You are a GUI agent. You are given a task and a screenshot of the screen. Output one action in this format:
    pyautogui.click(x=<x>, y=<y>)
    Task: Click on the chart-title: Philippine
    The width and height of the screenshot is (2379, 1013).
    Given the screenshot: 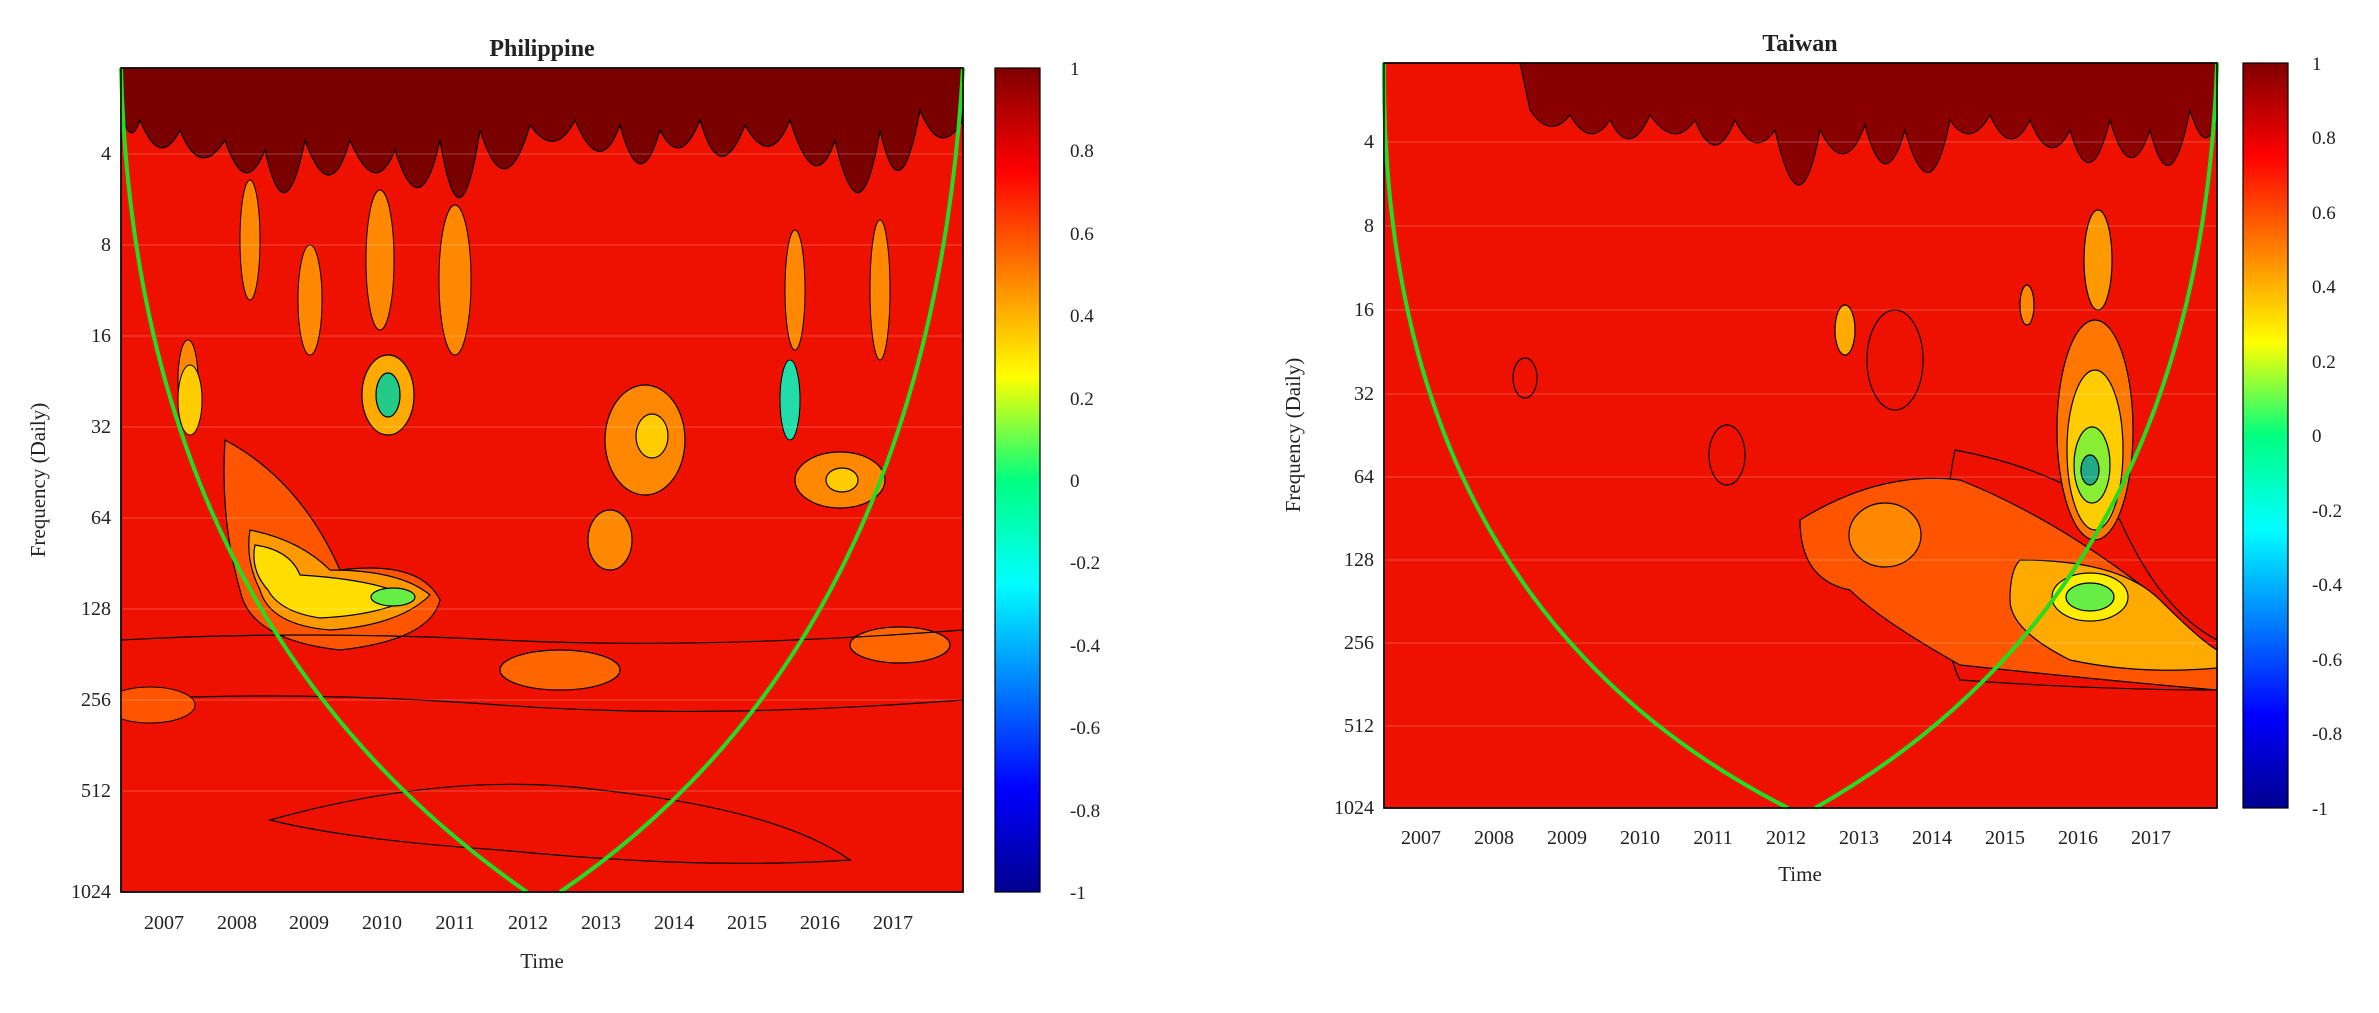 What is the action you would take?
    pyautogui.click(x=542, y=49)
    